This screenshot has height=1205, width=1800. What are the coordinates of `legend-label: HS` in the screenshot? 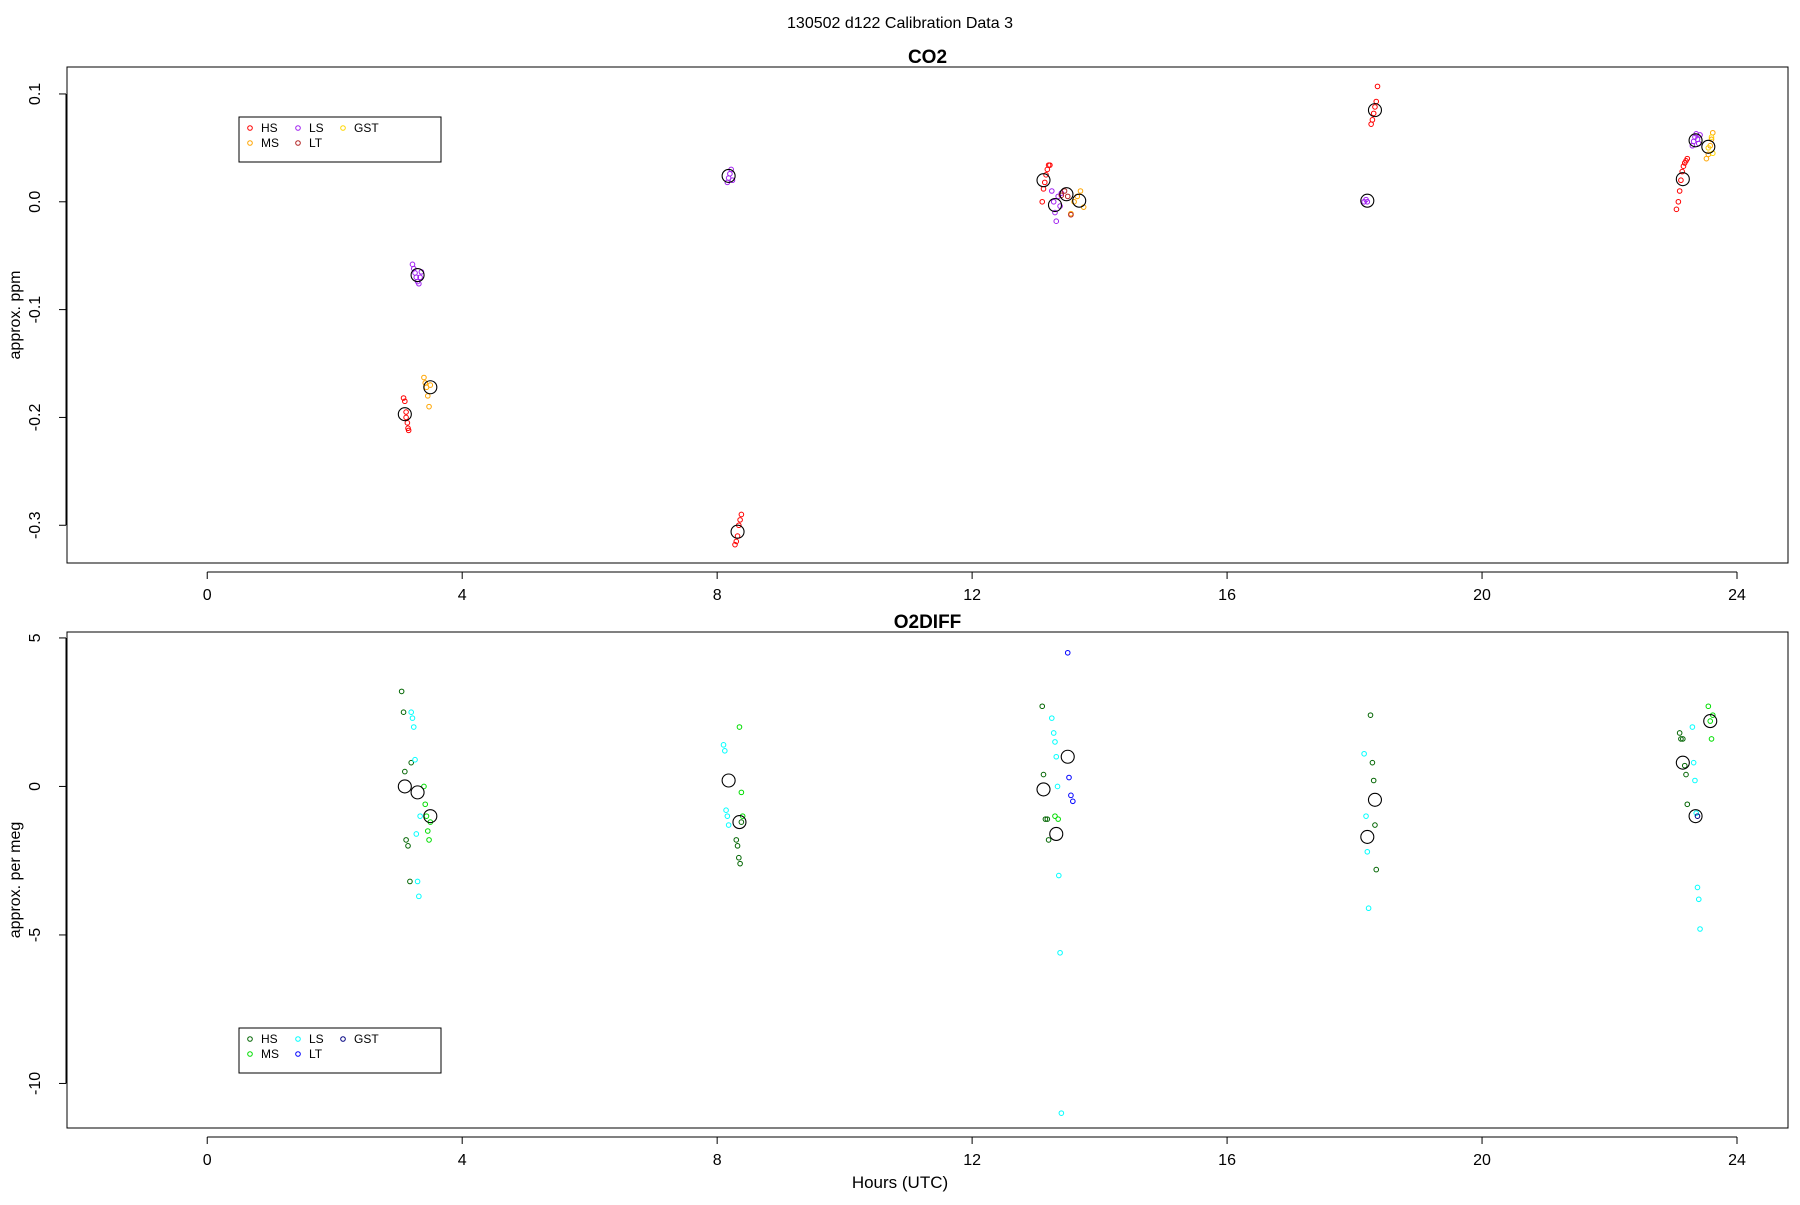 It's located at (269, 1039).